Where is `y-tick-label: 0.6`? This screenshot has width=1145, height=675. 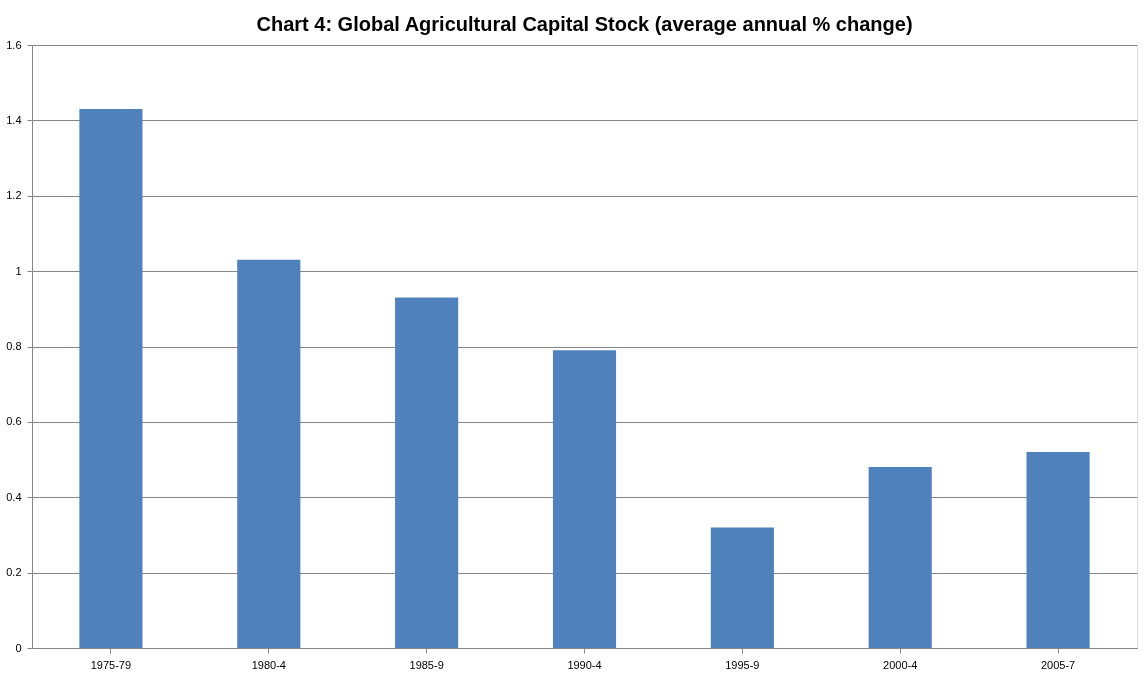 y-tick-label: 0.6 is located at coordinates (14, 421).